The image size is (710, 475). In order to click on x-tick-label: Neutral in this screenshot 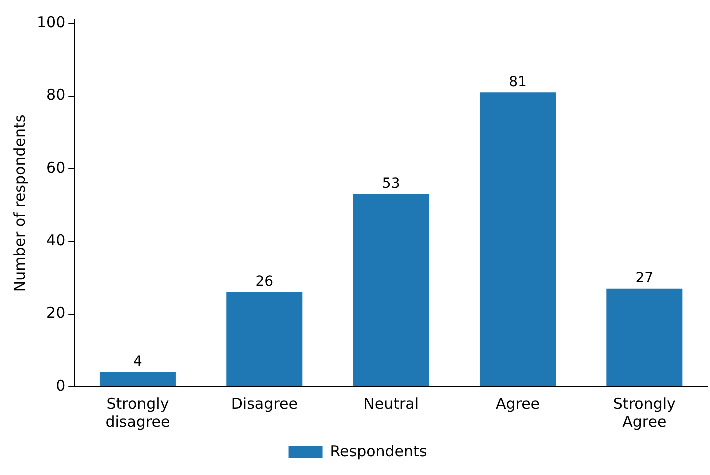, I will do `click(392, 403)`.